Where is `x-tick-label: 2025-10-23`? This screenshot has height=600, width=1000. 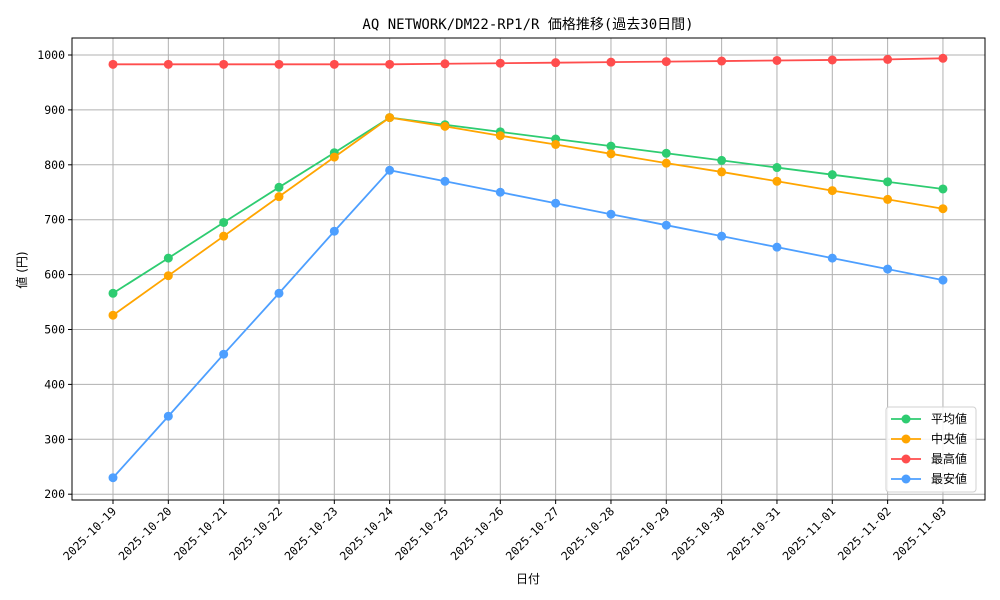 x-tick-label: 2025-10-23 is located at coordinates (311, 533).